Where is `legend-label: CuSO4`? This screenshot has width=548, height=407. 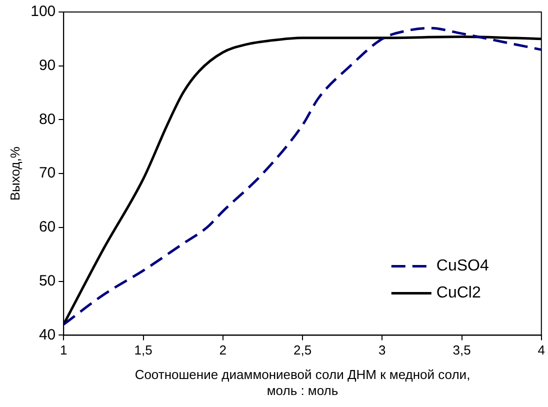
legend-label: CuSO4 is located at coordinates (462, 266).